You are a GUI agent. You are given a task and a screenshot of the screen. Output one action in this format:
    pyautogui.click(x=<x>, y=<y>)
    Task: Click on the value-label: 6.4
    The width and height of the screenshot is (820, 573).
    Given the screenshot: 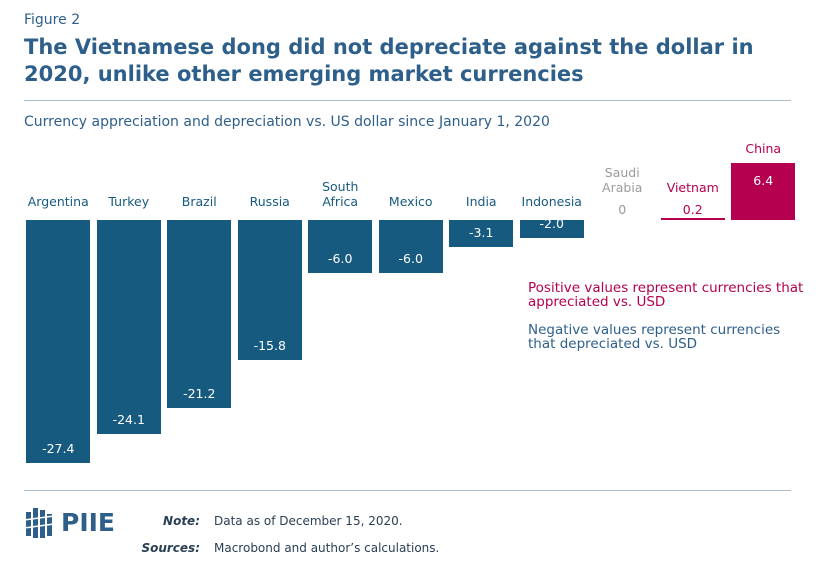 What is the action you would take?
    pyautogui.click(x=763, y=181)
    